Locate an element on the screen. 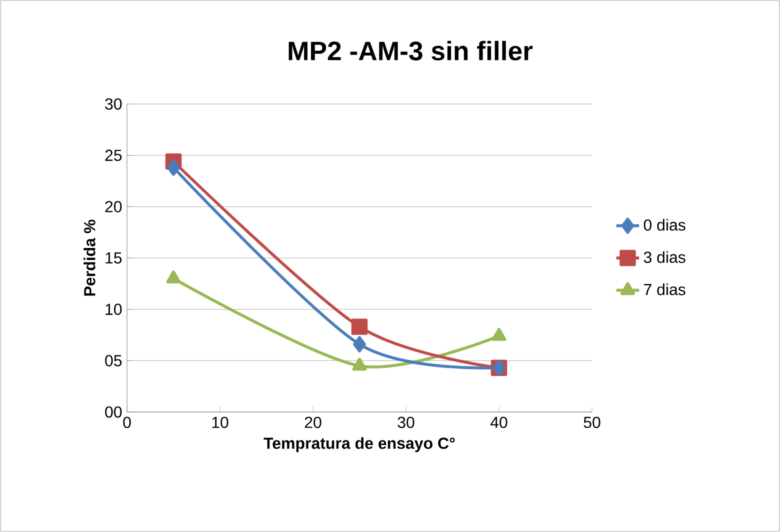  y-tick-label: 05 is located at coordinates (113, 360).